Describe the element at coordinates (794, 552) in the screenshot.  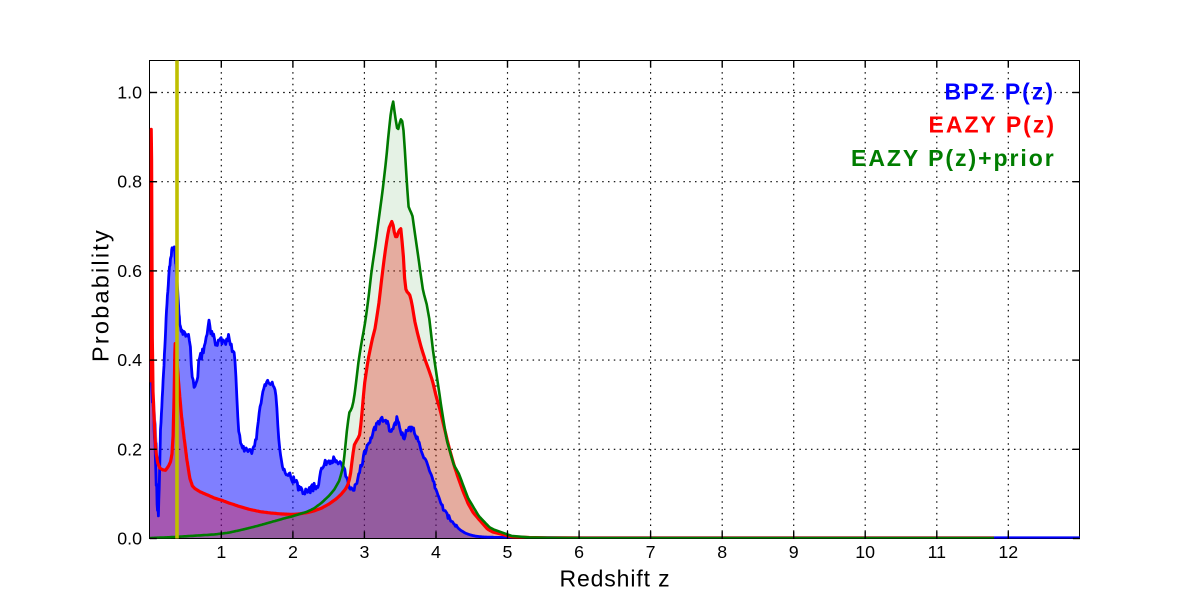
I see `svg-text: 9` at that location.